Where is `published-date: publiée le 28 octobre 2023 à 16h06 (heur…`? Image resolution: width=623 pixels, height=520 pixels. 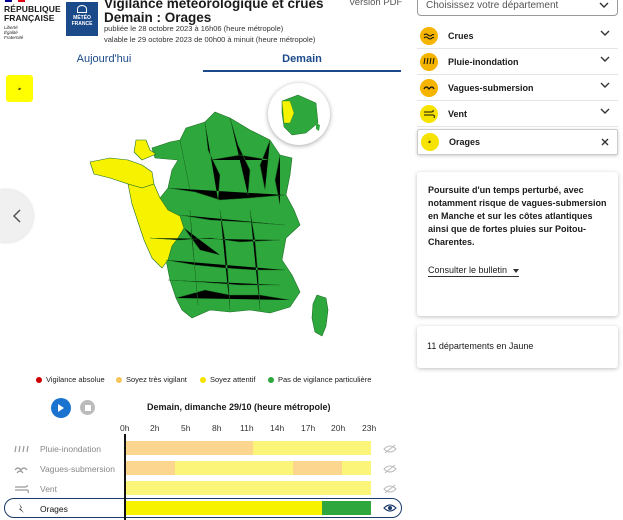 published-date: publiée le 28 octobre 2023 à 16h06 (heur… is located at coordinates (194, 28).